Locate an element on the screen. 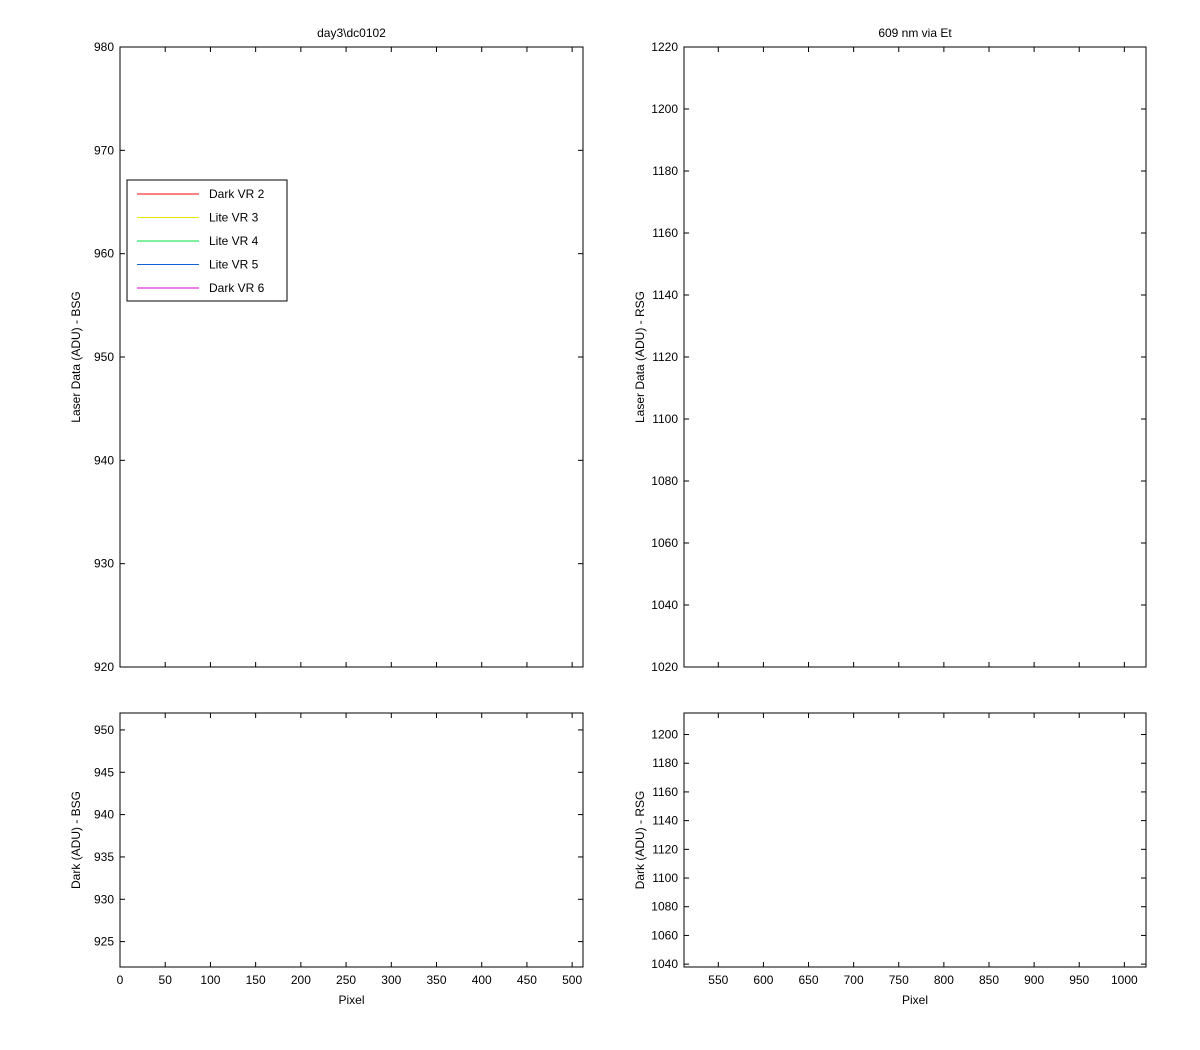  x-tick-label: 350 is located at coordinates (436, 980).